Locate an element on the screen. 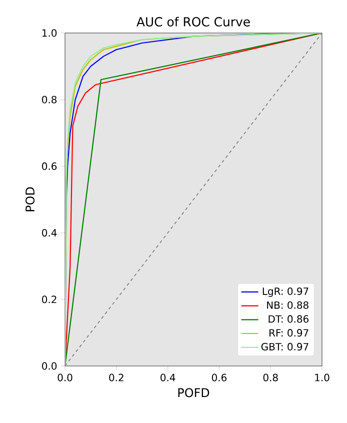 This screenshot has width=347, height=423. chart-title: AUC of ROC Curve is located at coordinates (193, 21).